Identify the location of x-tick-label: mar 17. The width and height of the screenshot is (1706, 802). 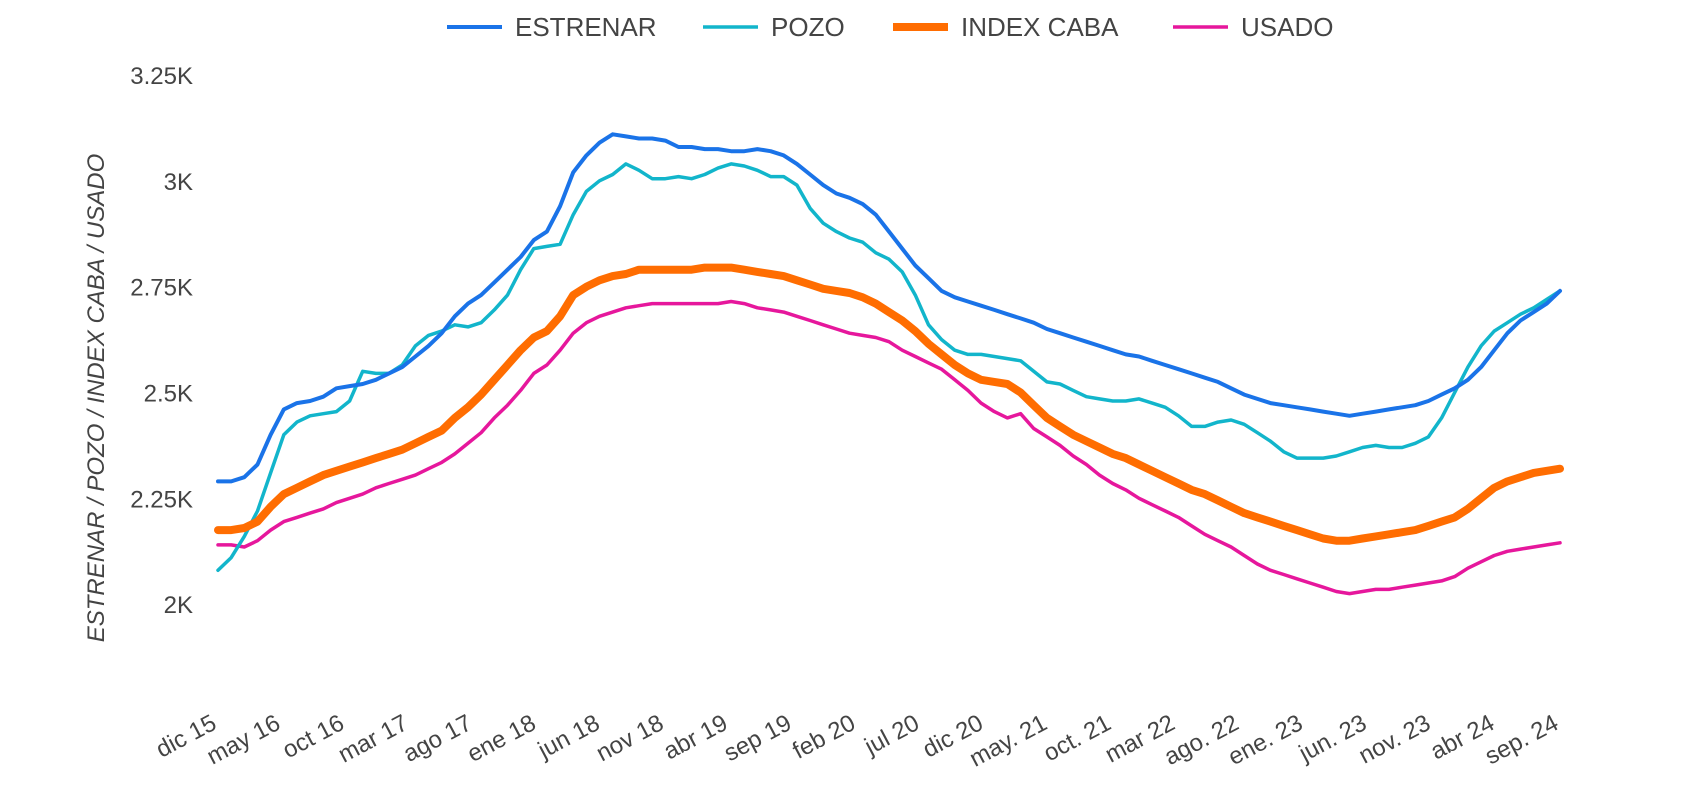
(373, 738).